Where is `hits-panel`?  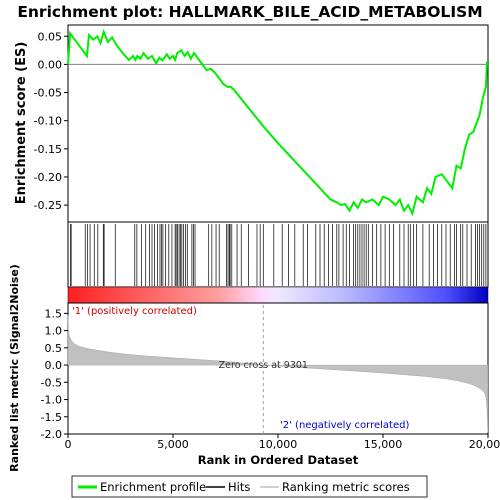
hits-panel is located at coordinates (278, 254).